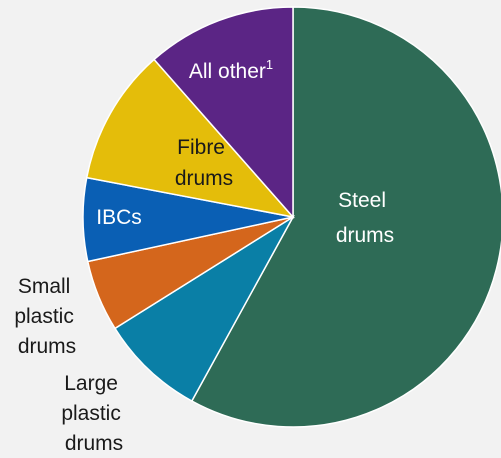 Image resolution: width=501 pixels, height=458 pixels. I want to click on label-ibcs: IBCs, so click(119, 217).